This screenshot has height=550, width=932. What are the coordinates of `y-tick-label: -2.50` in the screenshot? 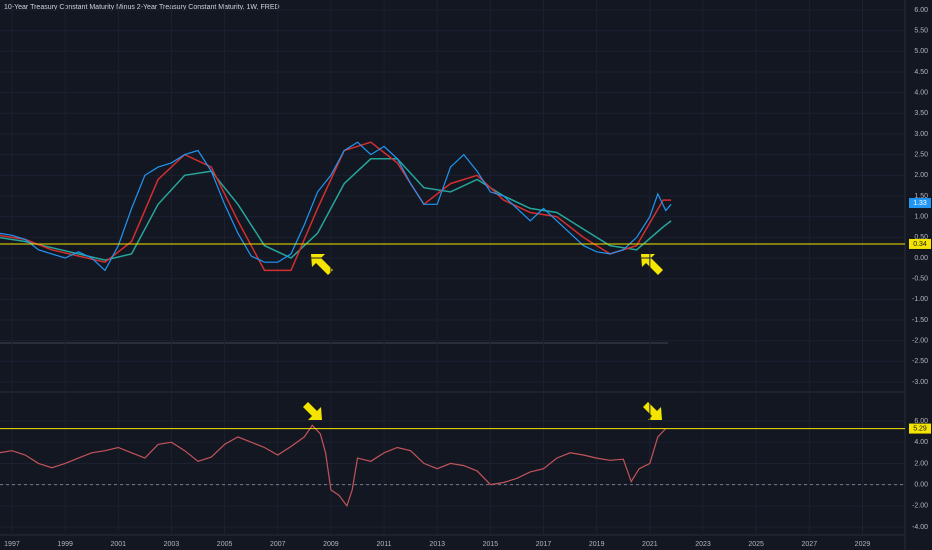 It's located at (920, 361).